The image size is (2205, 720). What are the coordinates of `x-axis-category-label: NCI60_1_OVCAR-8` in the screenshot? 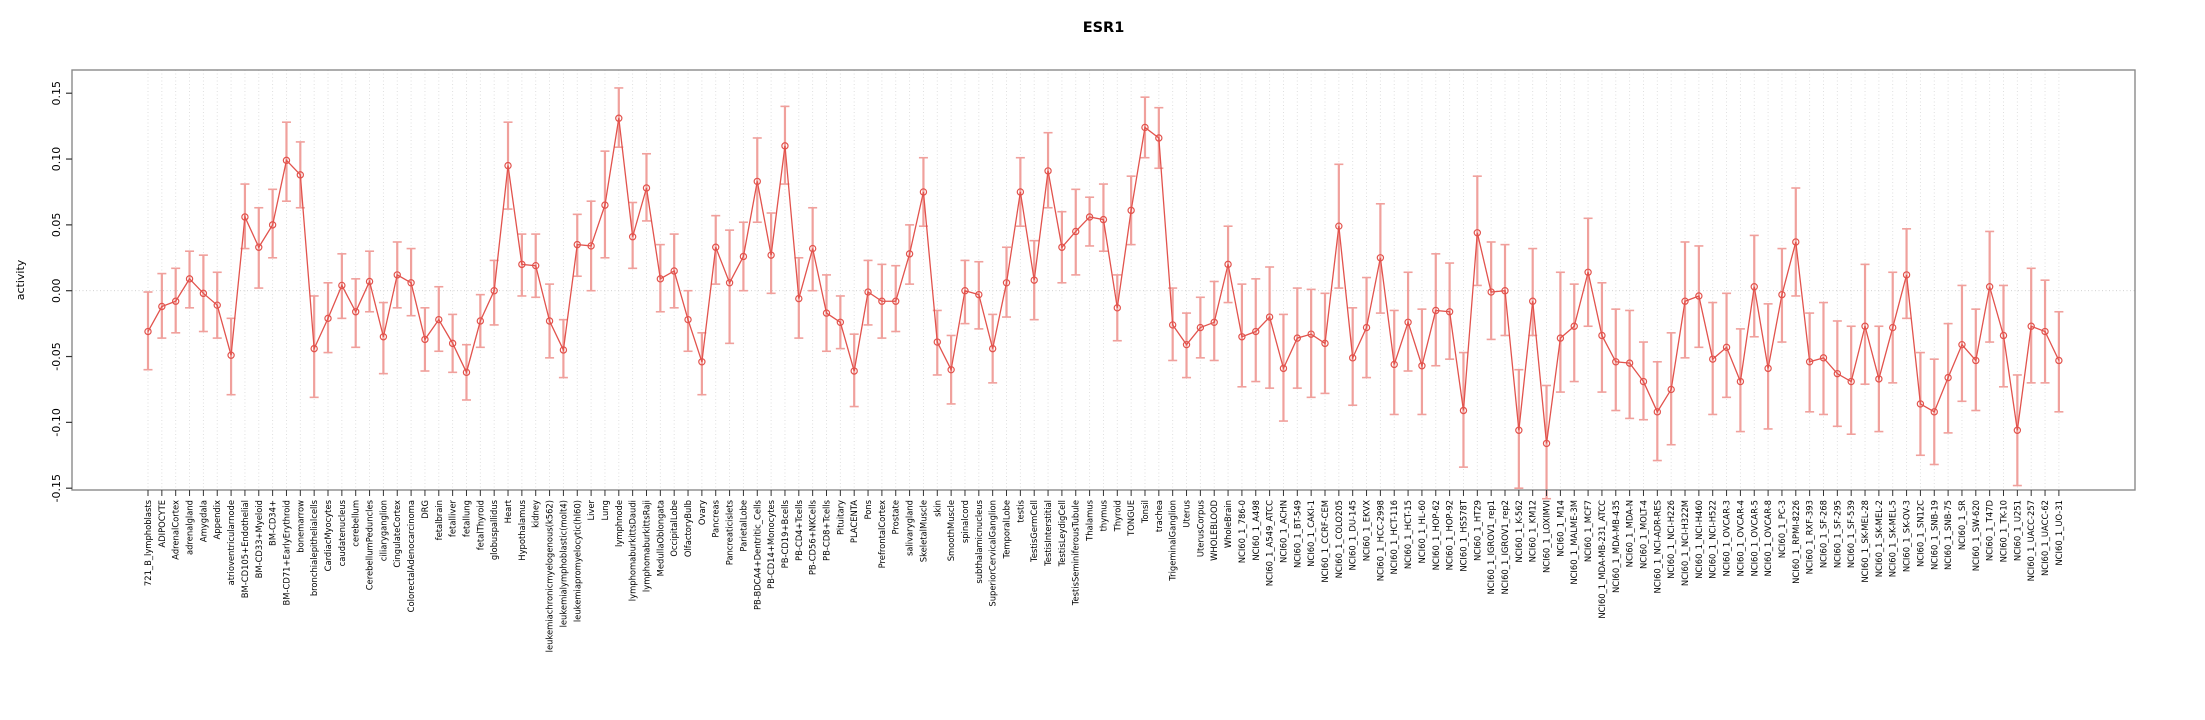 It's located at (1768, 538).